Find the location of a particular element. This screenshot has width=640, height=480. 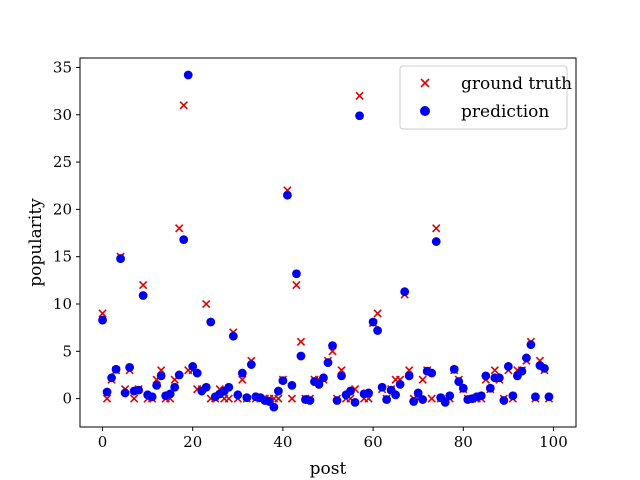

x-tick-label: 20 is located at coordinates (192, 442).